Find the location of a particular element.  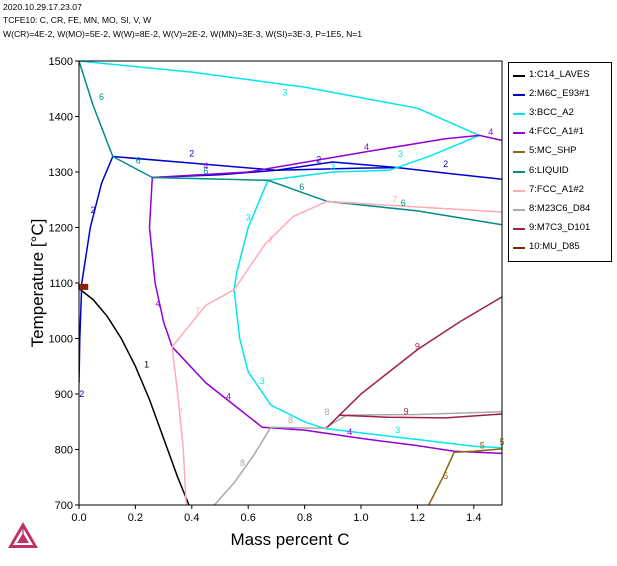

series-4-label-3: 4 is located at coordinates (366, 147).